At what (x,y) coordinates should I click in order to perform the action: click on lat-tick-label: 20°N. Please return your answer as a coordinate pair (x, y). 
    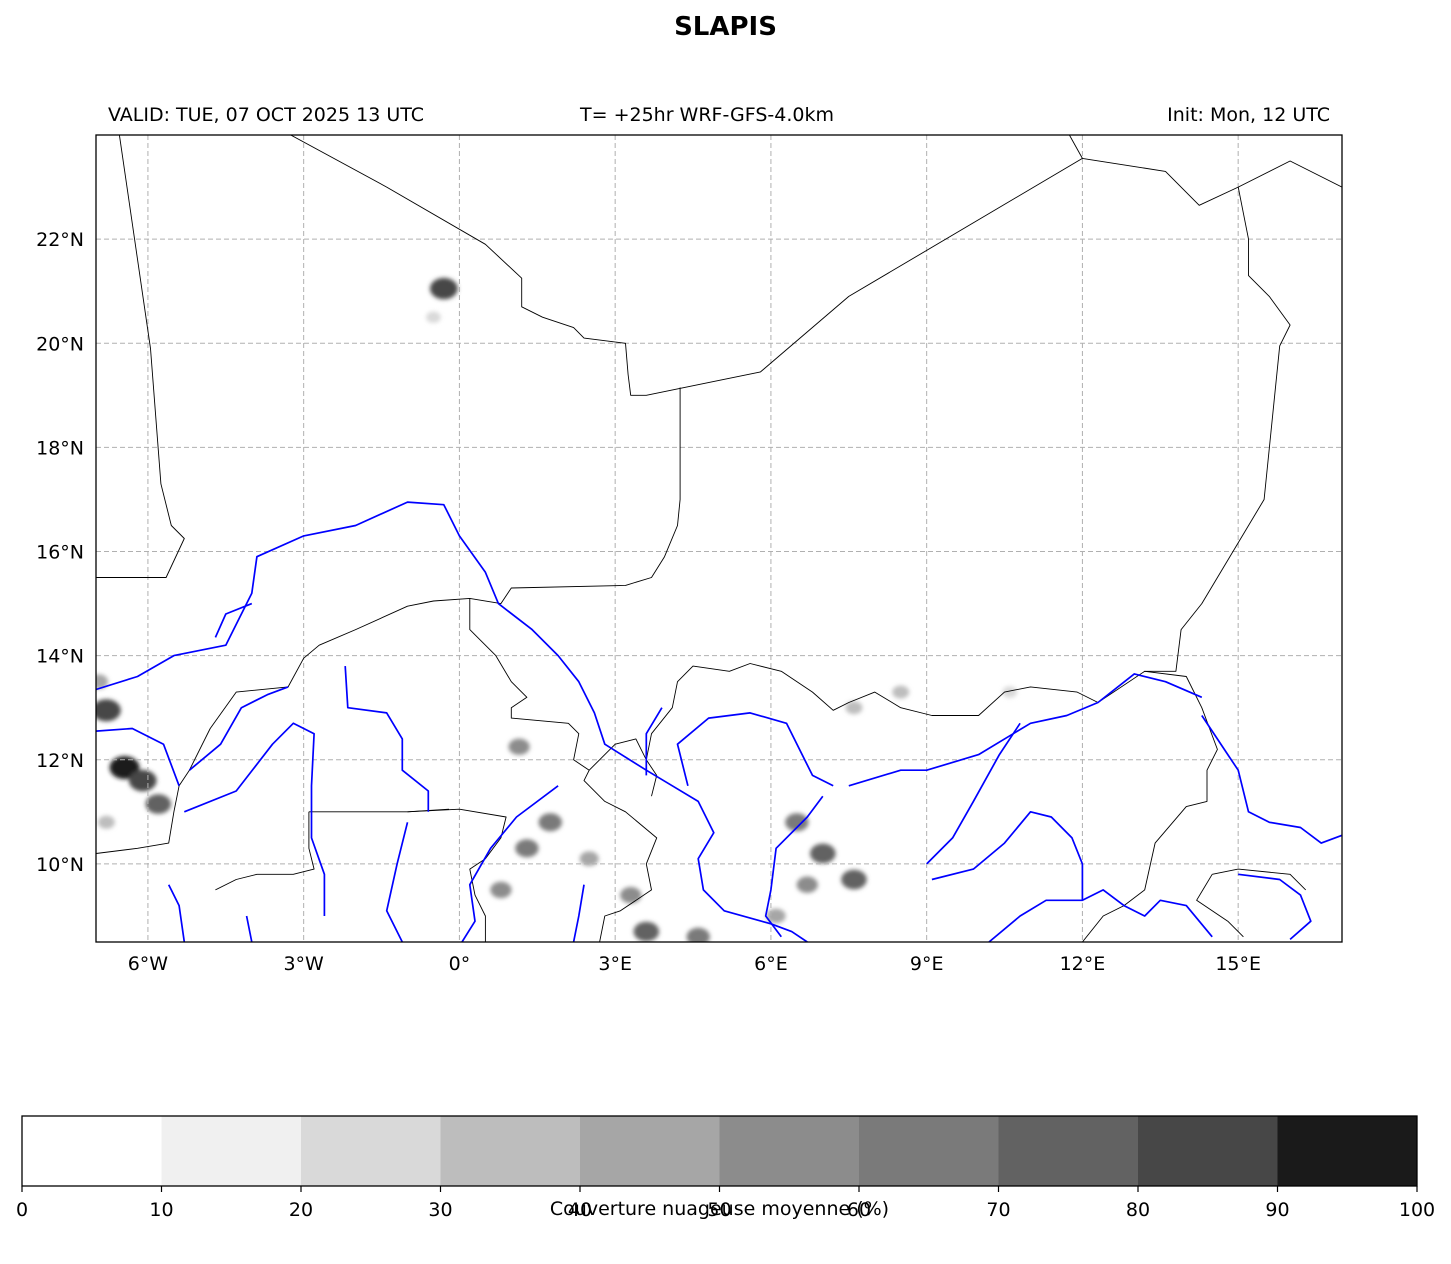
    Looking at the image, I should click on (60, 344).